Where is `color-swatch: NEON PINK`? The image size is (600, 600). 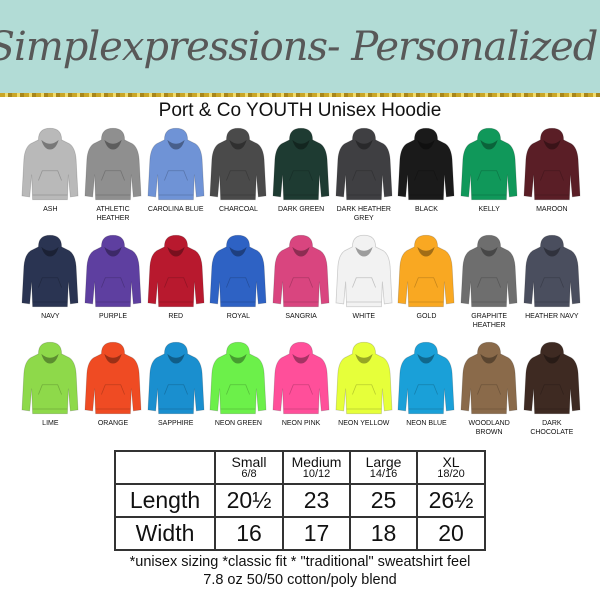
color-swatch: NEON PINK is located at coordinates (301, 393).